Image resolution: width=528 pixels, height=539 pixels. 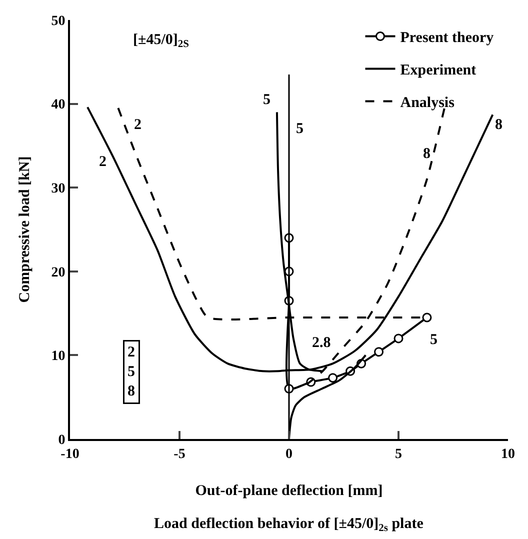 I want to click on x-tick-label: 0, so click(x=289, y=454).